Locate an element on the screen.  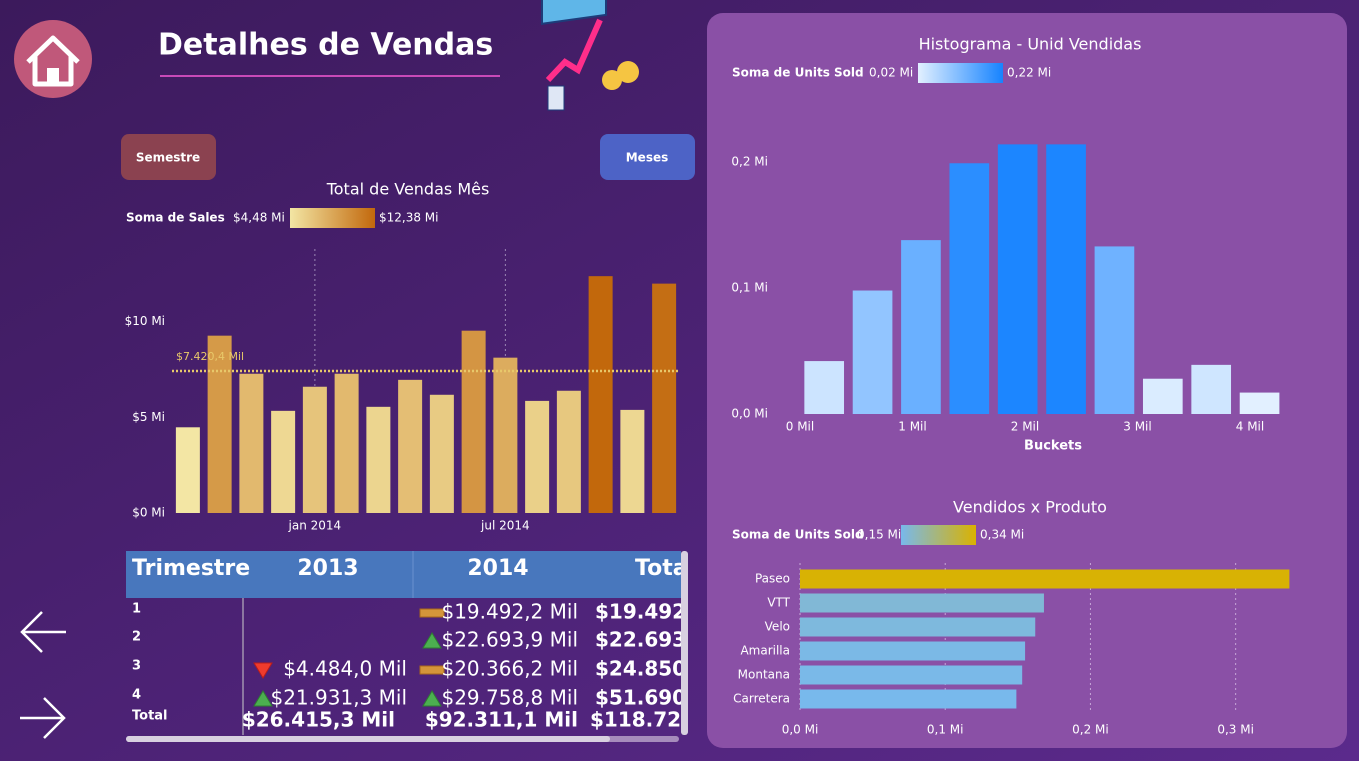
x-tick-label: 4 Mil is located at coordinates (1250, 427).